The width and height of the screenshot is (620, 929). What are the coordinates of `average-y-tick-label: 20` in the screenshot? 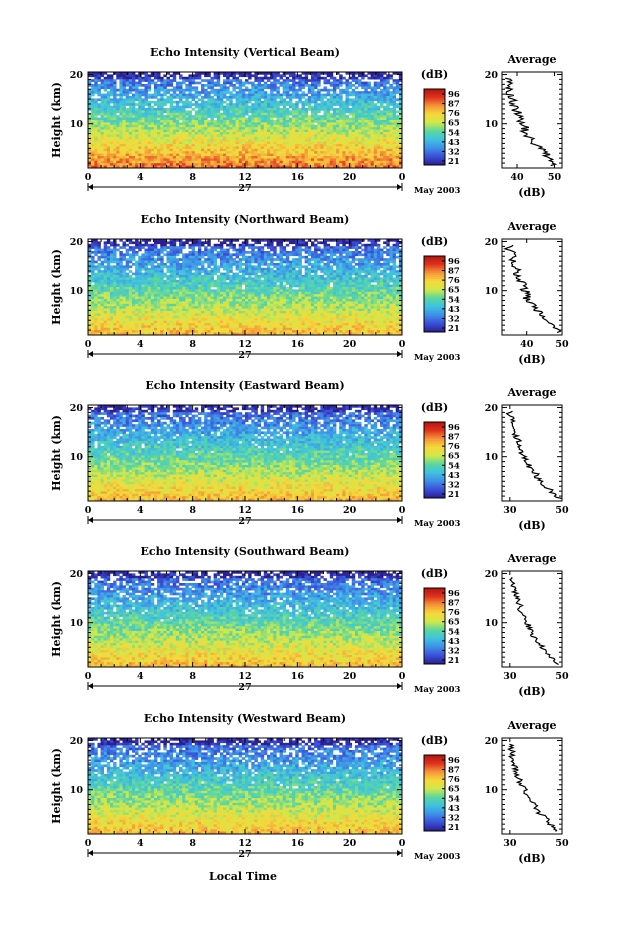 It's located at (492, 75).